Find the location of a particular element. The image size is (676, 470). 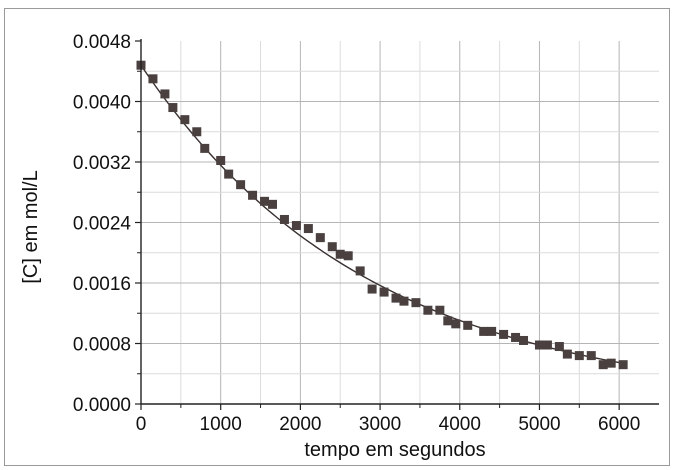

x-axis-title: tempo em segundos is located at coordinates (394, 450).